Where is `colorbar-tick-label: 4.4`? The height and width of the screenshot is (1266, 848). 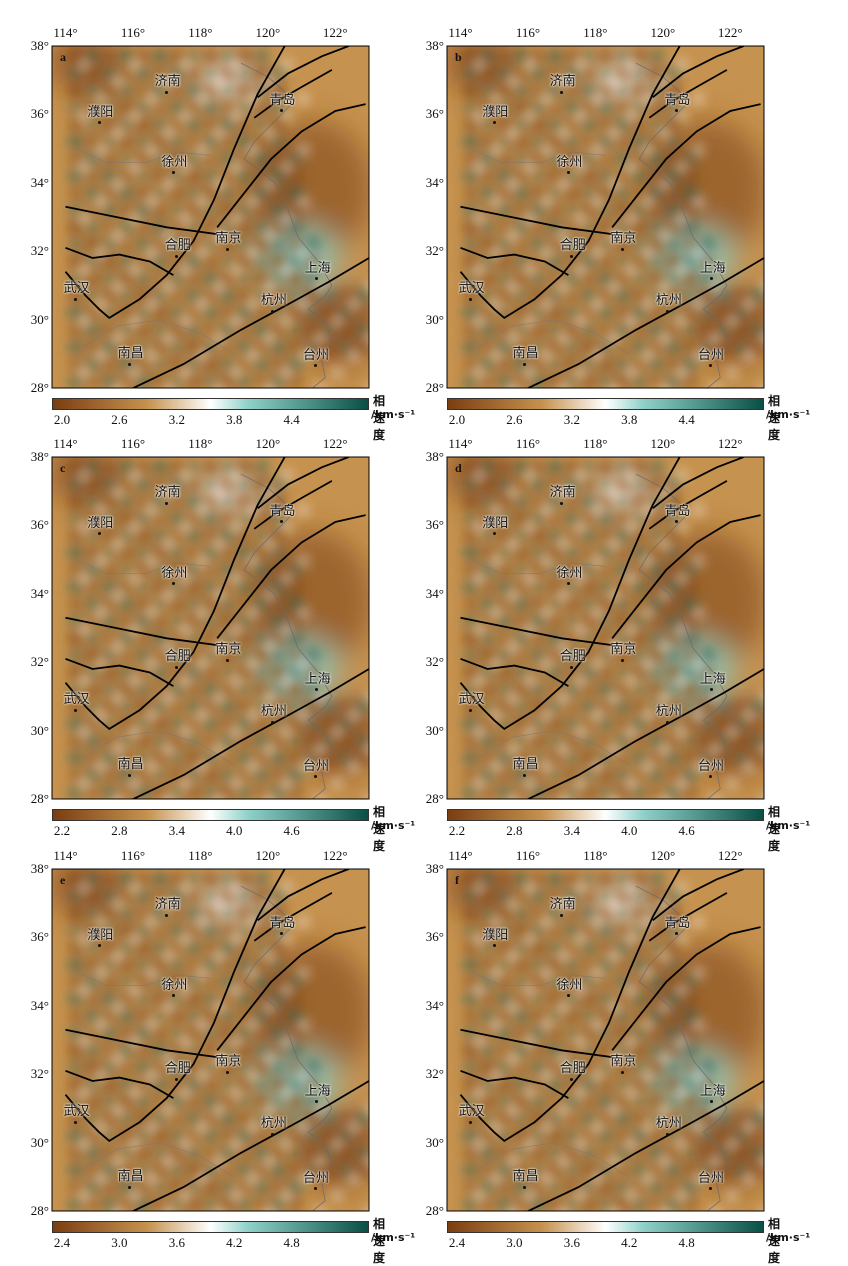 colorbar-tick-label: 4.4 is located at coordinates (291, 419).